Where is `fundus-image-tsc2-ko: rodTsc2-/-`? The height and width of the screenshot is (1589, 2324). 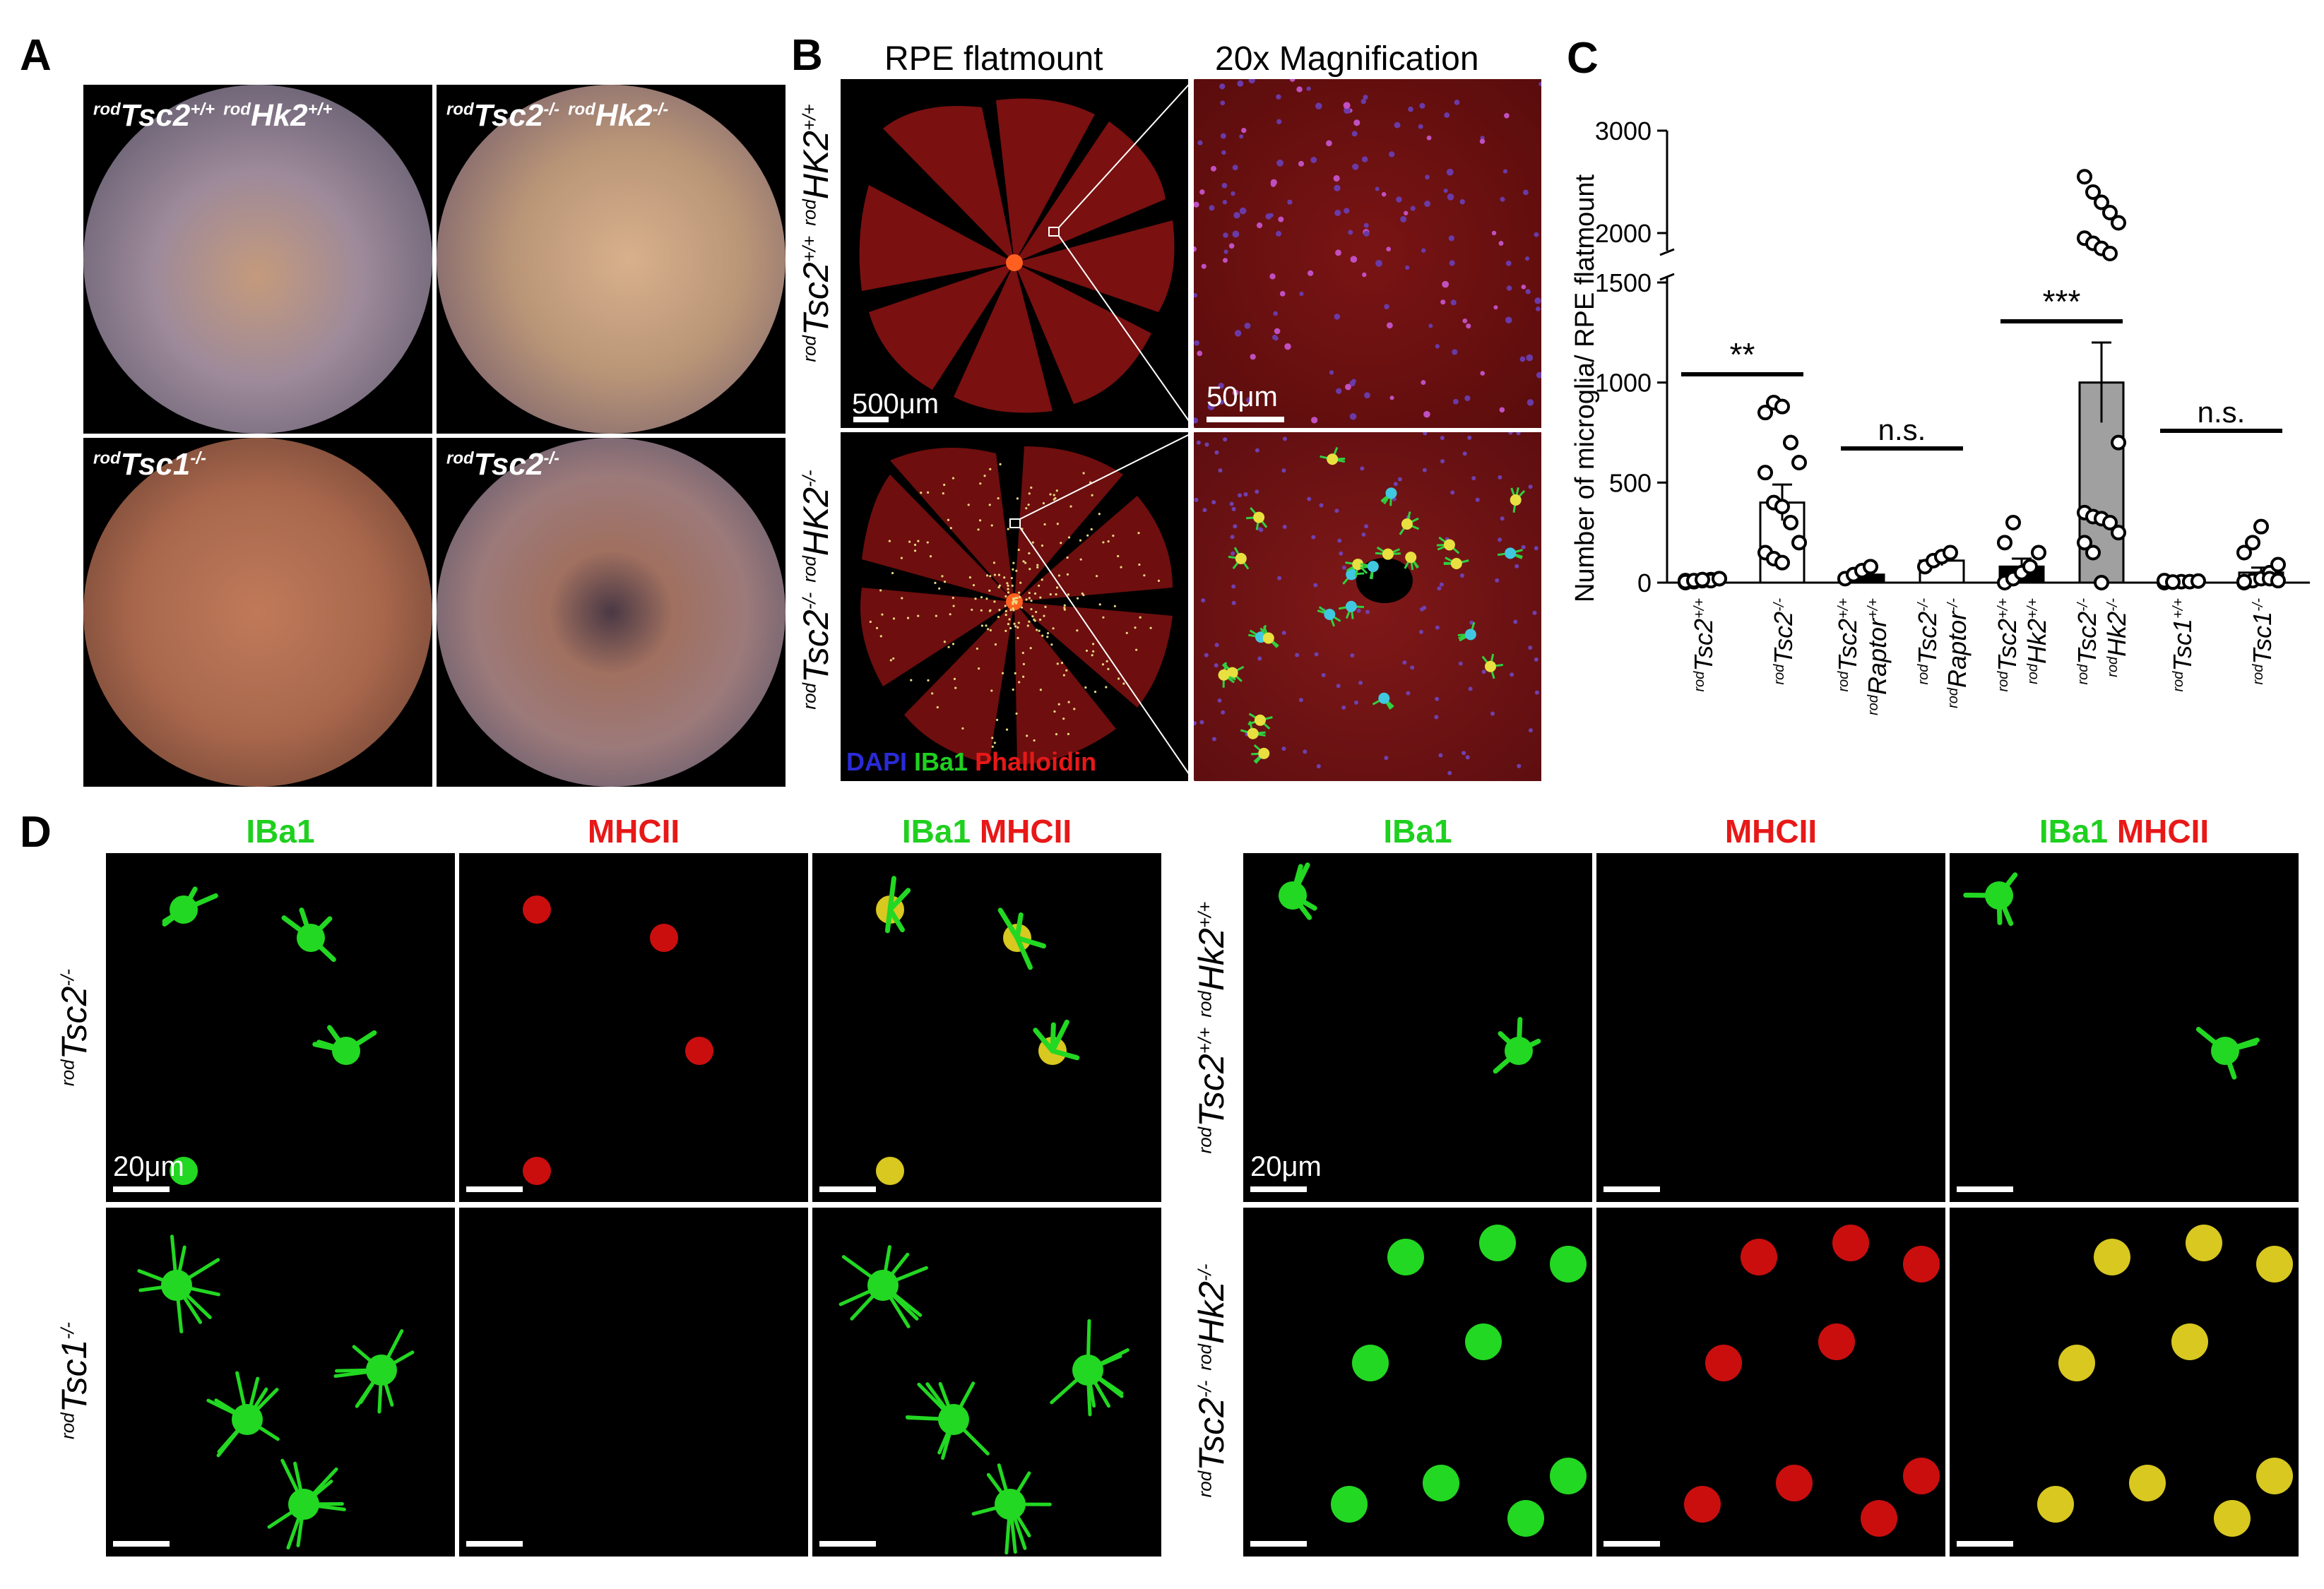
fundus-image-tsc2-ko: rodTsc2-/- is located at coordinates (611, 612).